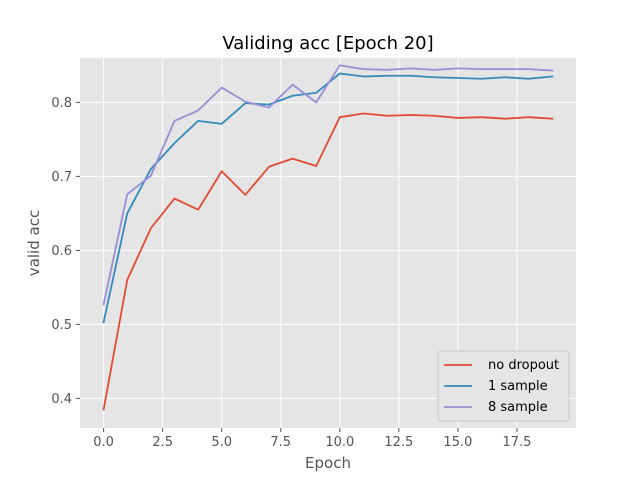 The width and height of the screenshot is (640, 480). I want to click on y-tick-label: 0.6, so click(61, 251).